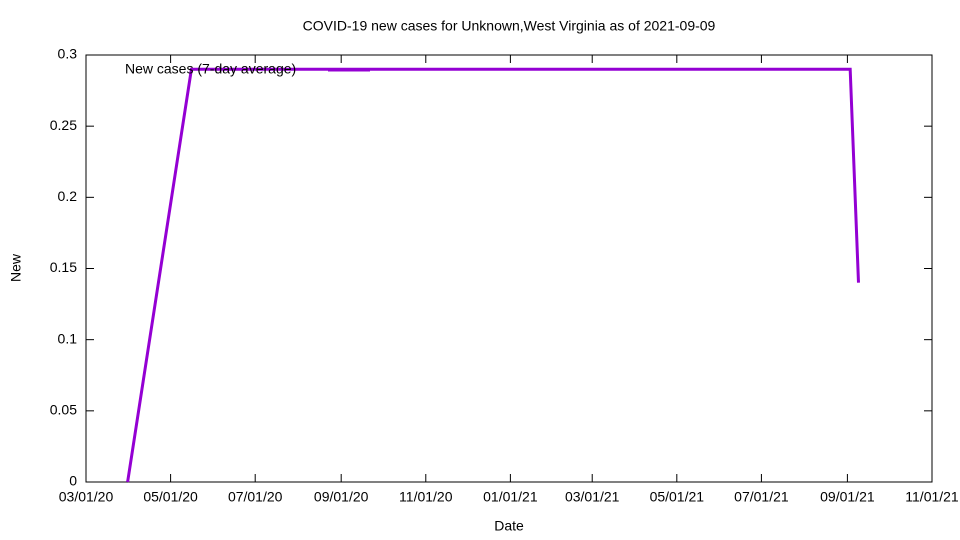  Describe the element at coordinates (255, 497) in the screenshot. I see `x-tick-label: 07/01/20` at that location.